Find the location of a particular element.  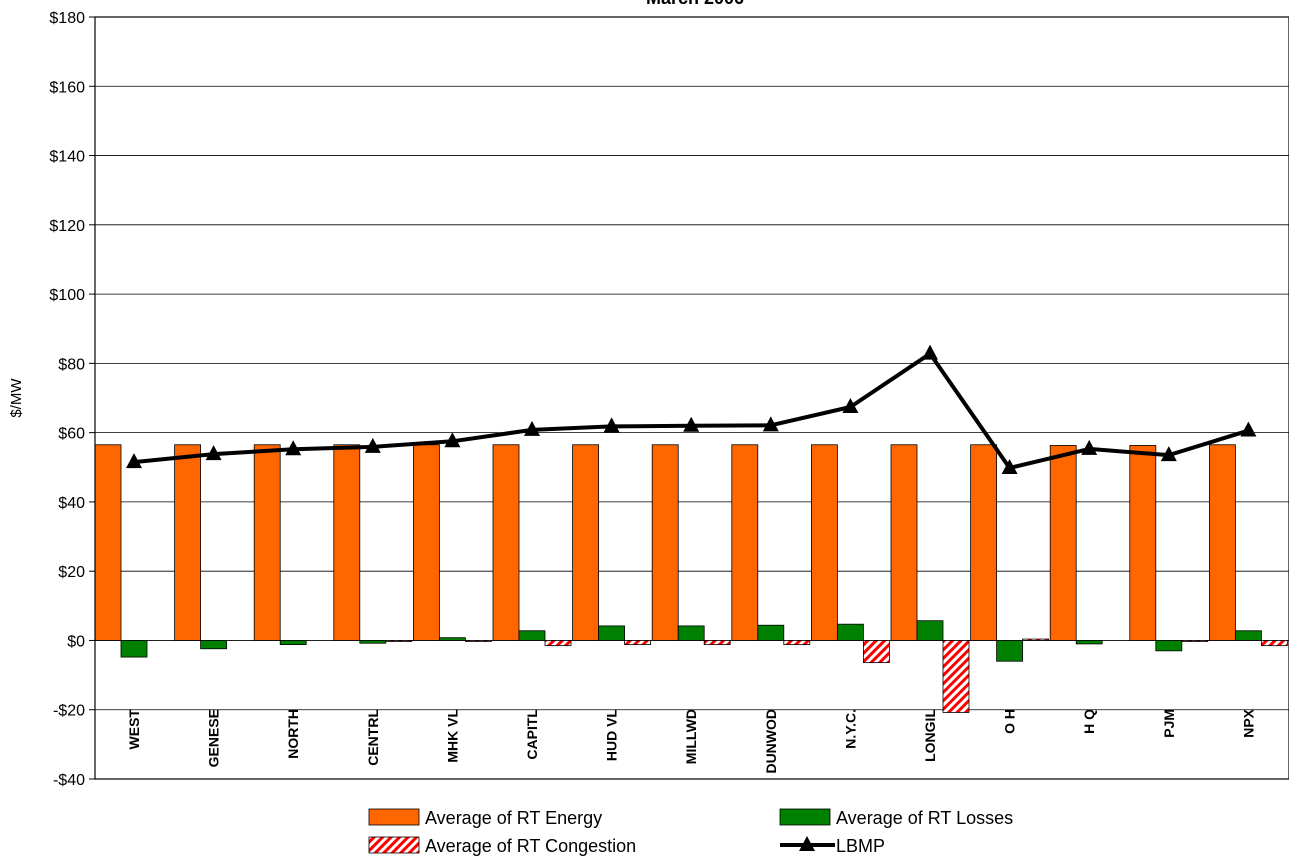

category-label: N.Y.C. is located at coordinates (850, 729).